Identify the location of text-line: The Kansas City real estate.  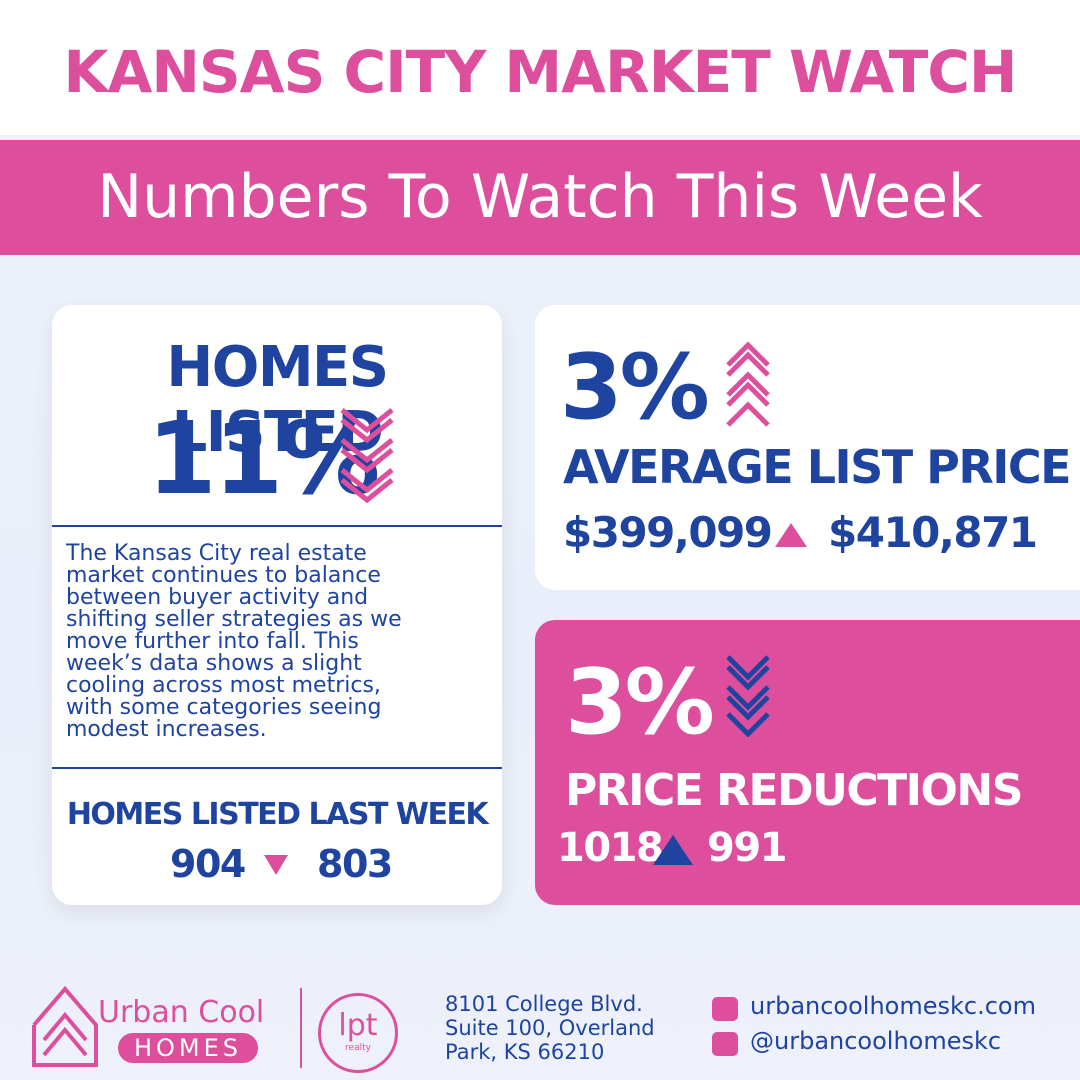
(216, 553).